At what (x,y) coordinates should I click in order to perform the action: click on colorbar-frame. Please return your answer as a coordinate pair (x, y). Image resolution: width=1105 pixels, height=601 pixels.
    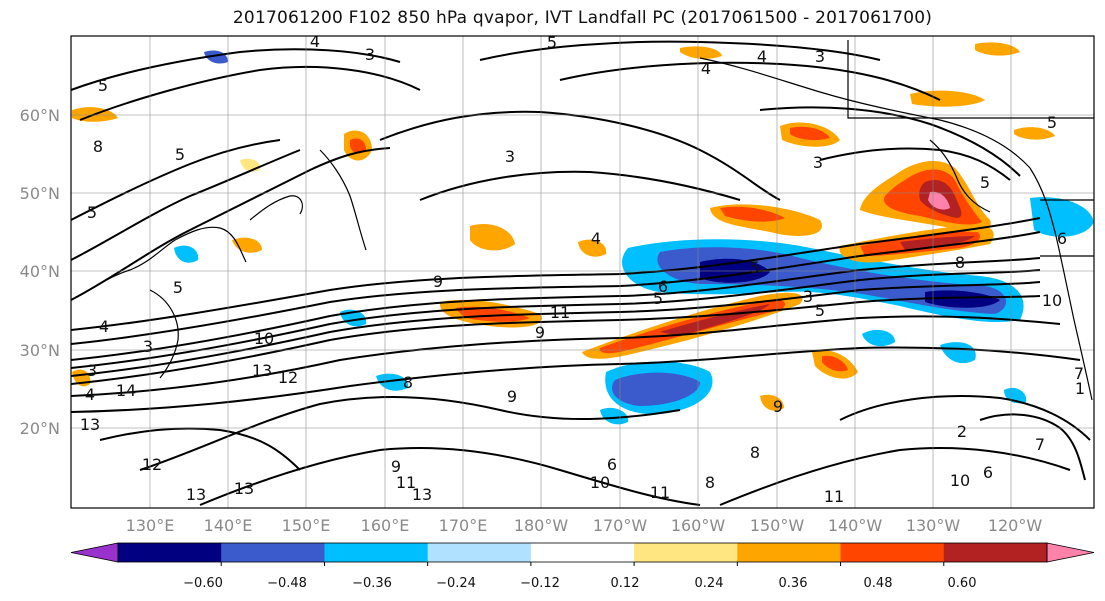
    Looking at the image, I should click on (582, 552).